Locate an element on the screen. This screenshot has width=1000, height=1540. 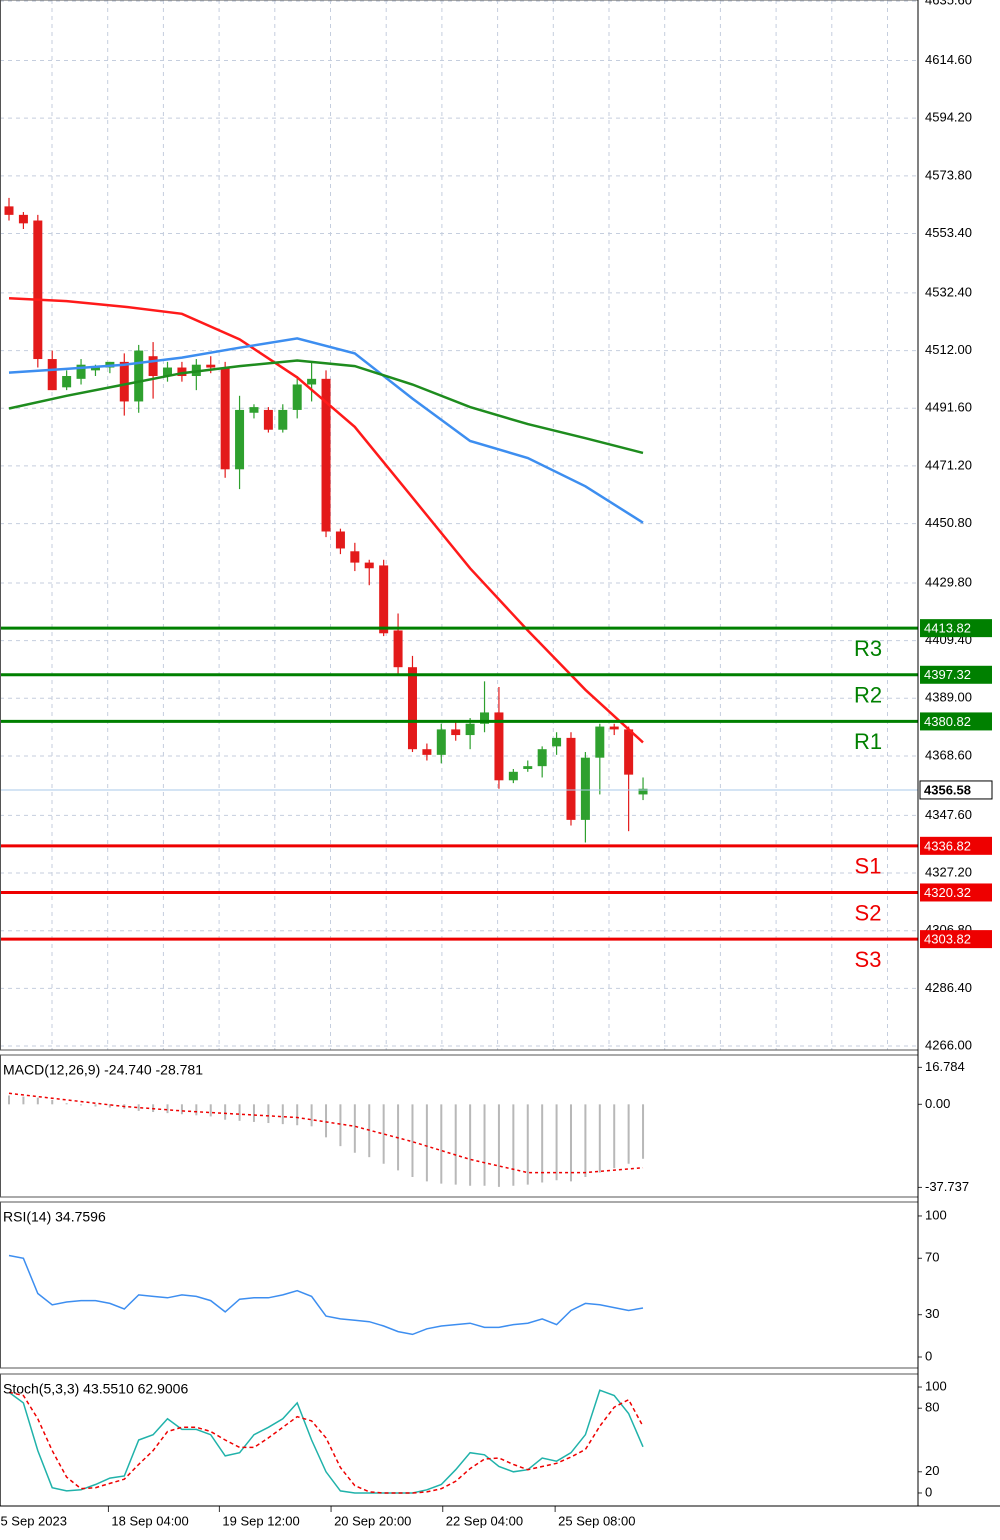
y-tick-label: 4347.60 is located at coordinates (948, 814).